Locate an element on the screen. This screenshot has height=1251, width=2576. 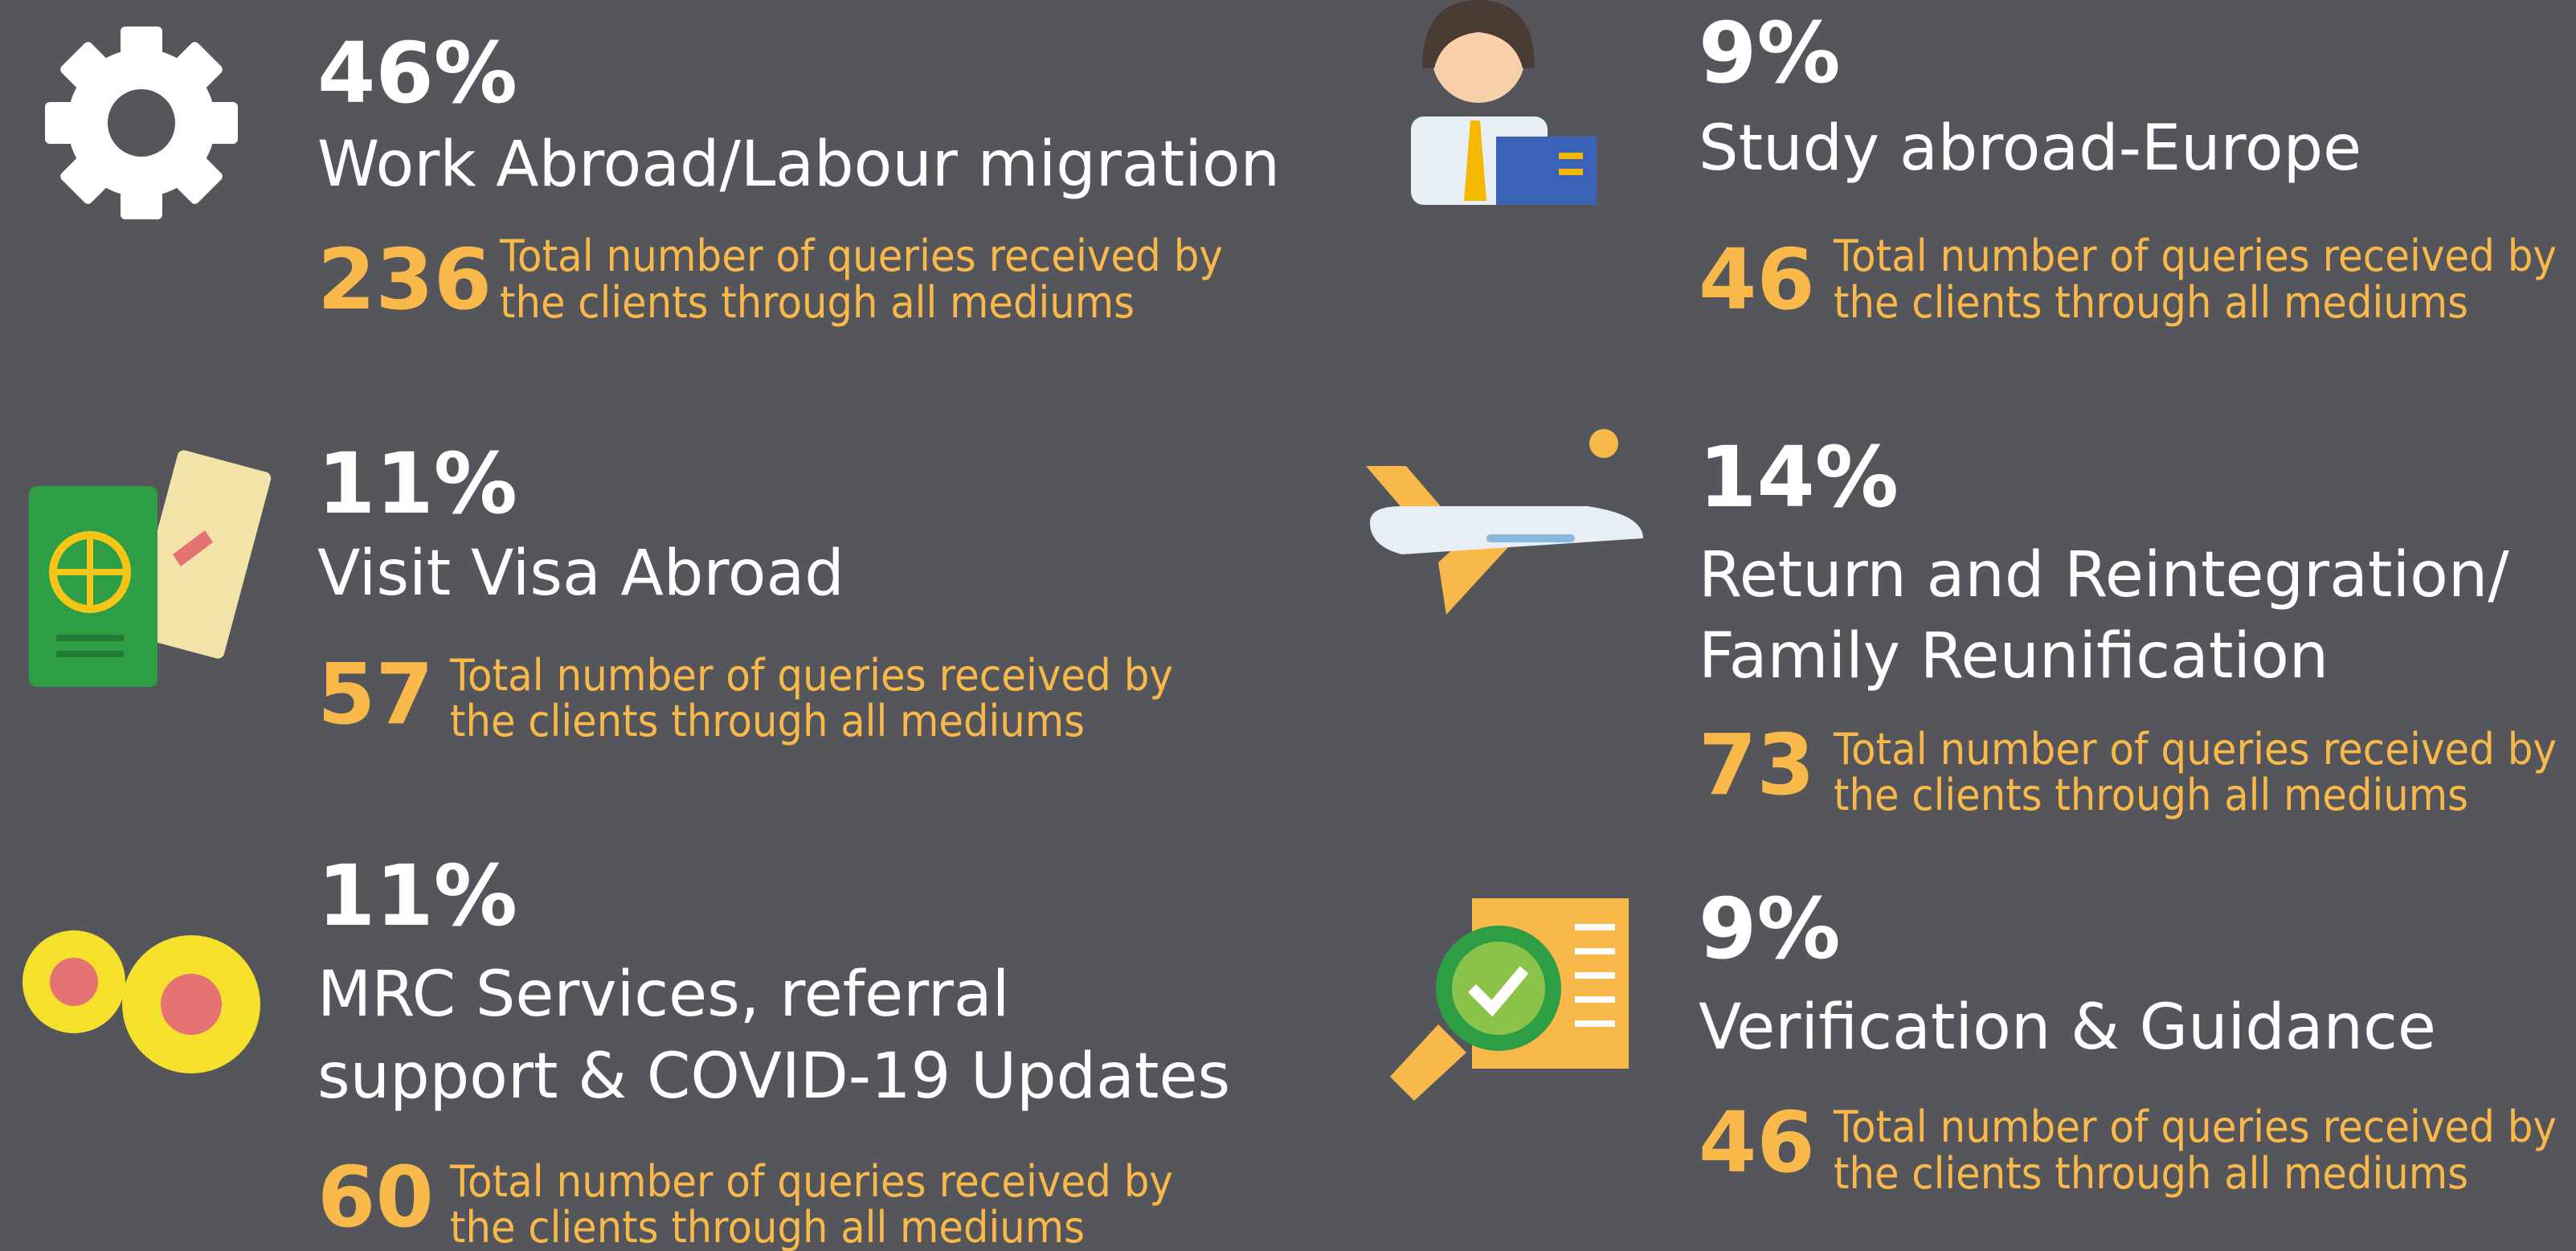
title: Work Abroad/Labour migration is located at coordinates (799, 165).